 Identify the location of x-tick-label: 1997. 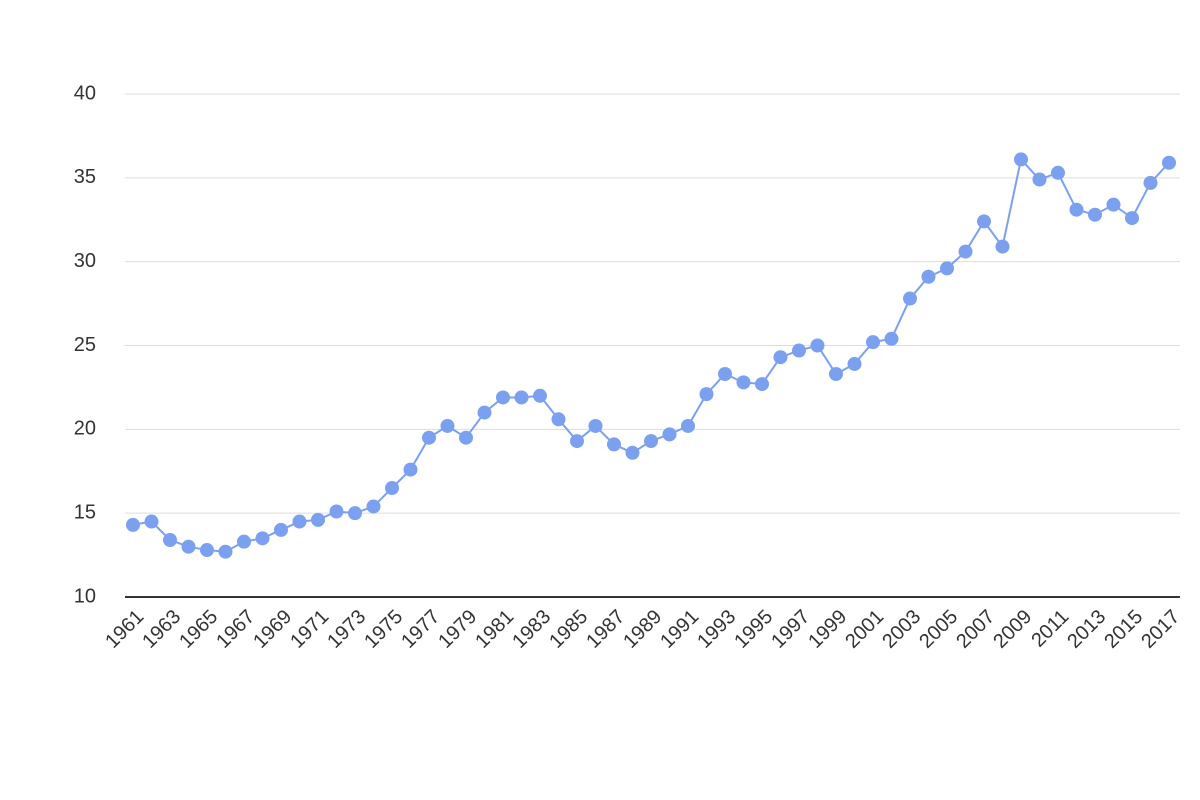
(790, 629).